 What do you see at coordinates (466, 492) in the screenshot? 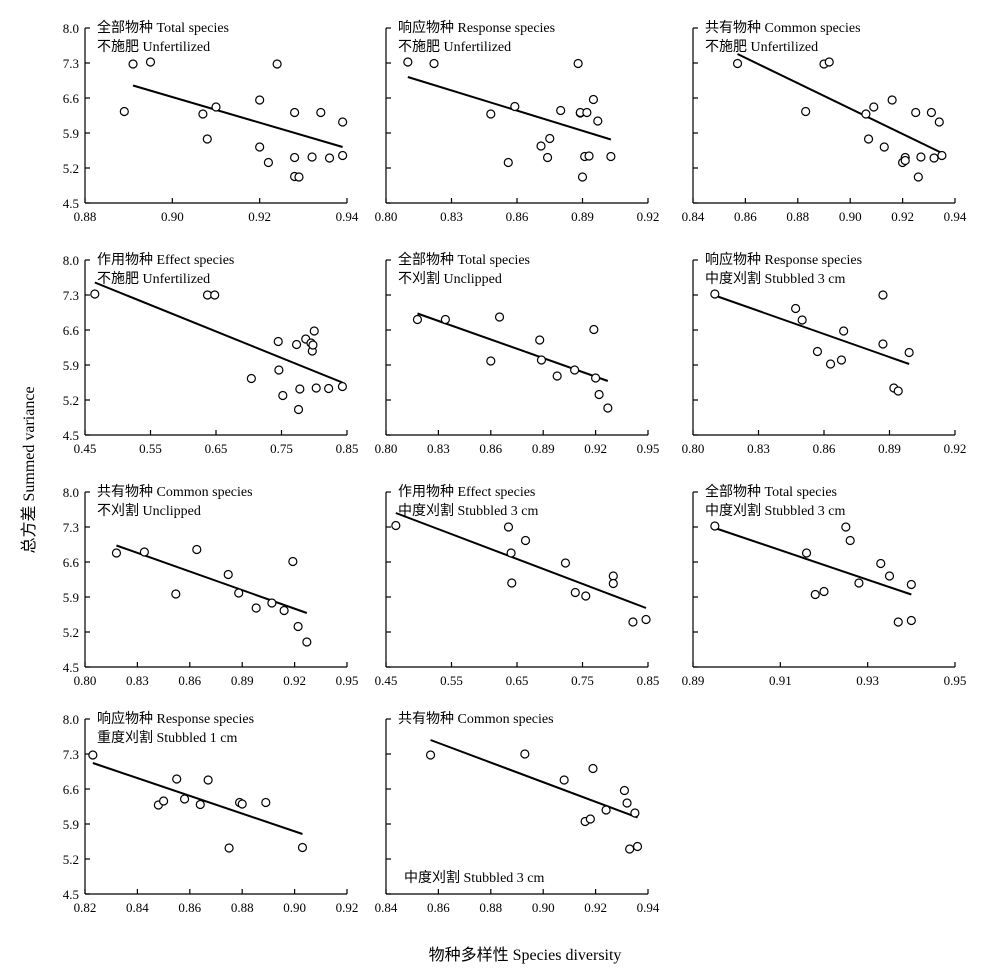
I see `panel-title-line: 作用物种 Effect species` at bounding box center [466, 492].